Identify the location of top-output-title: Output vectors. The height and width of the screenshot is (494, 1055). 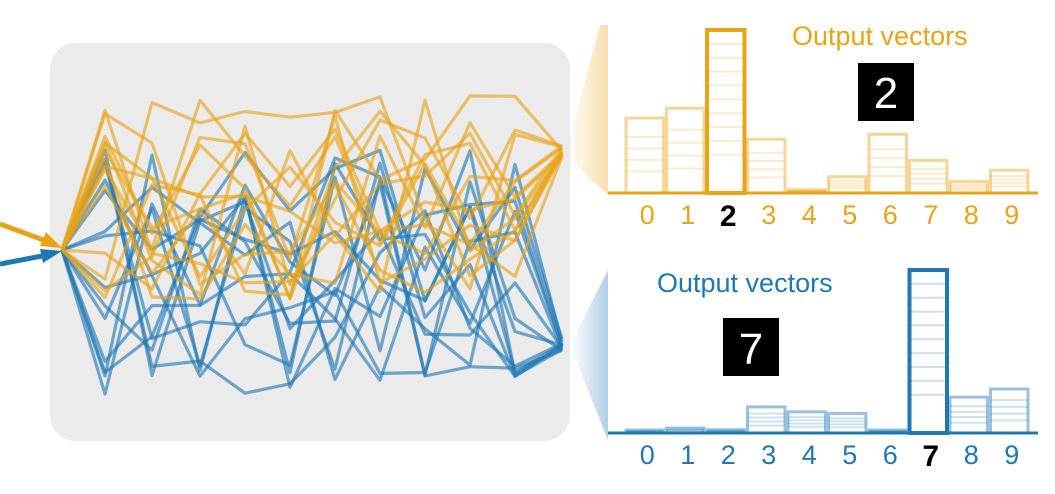
(880, 36).